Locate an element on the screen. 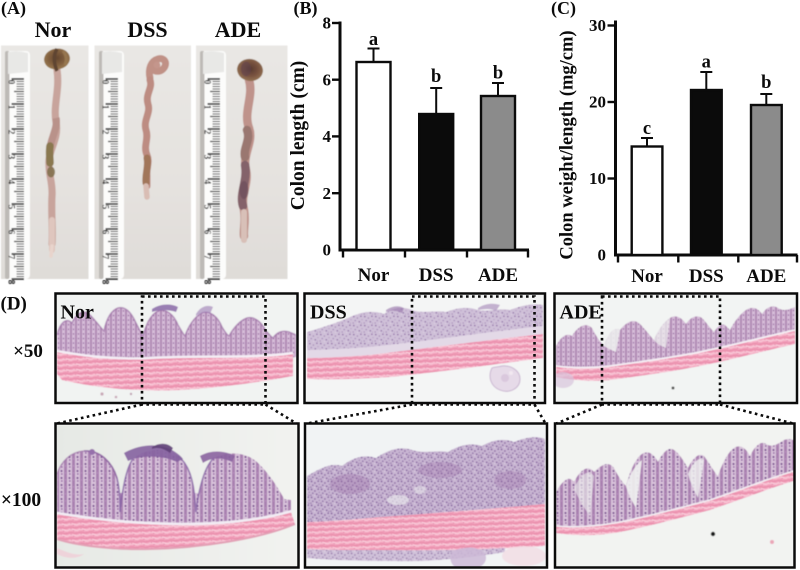 The height and width of the screenshot is (570, 800). svg-text: ×100 is located at coordinates (21, 500).